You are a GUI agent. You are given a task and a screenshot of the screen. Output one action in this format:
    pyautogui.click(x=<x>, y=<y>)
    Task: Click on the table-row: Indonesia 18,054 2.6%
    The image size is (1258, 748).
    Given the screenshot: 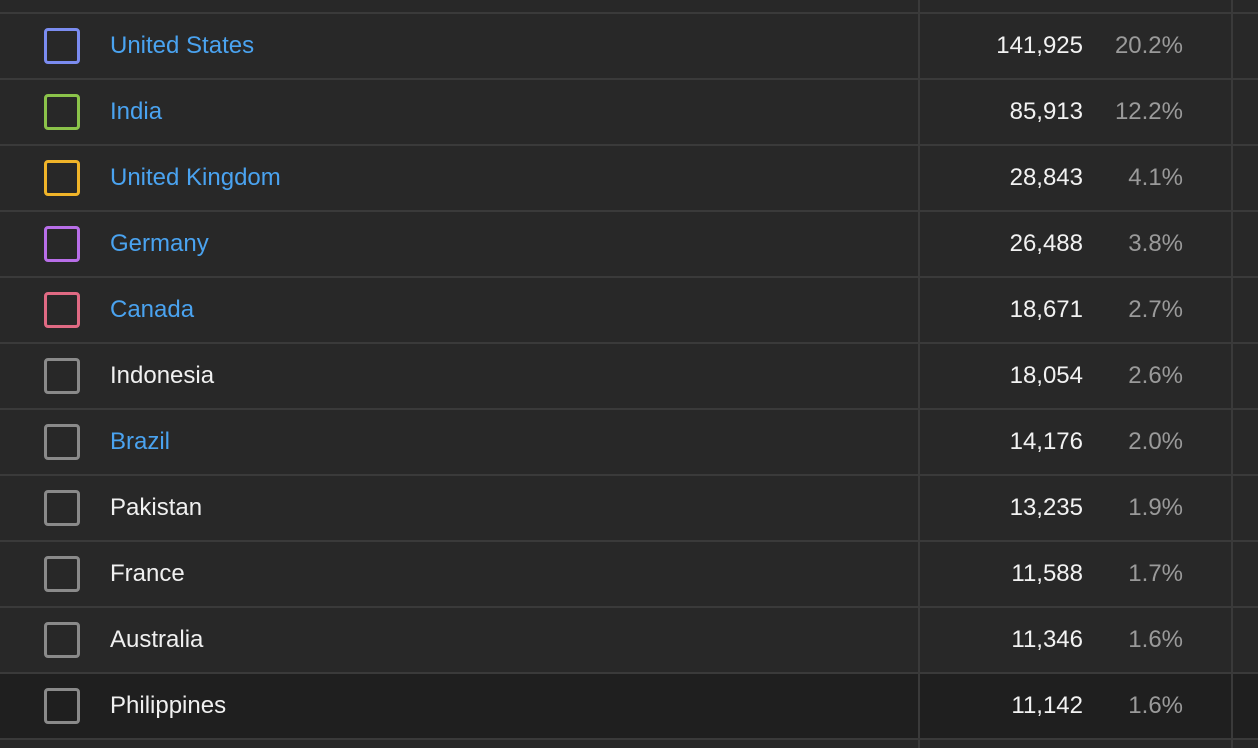 What is the action you would take?
    pyautogui.click(x=629, y=377)
    